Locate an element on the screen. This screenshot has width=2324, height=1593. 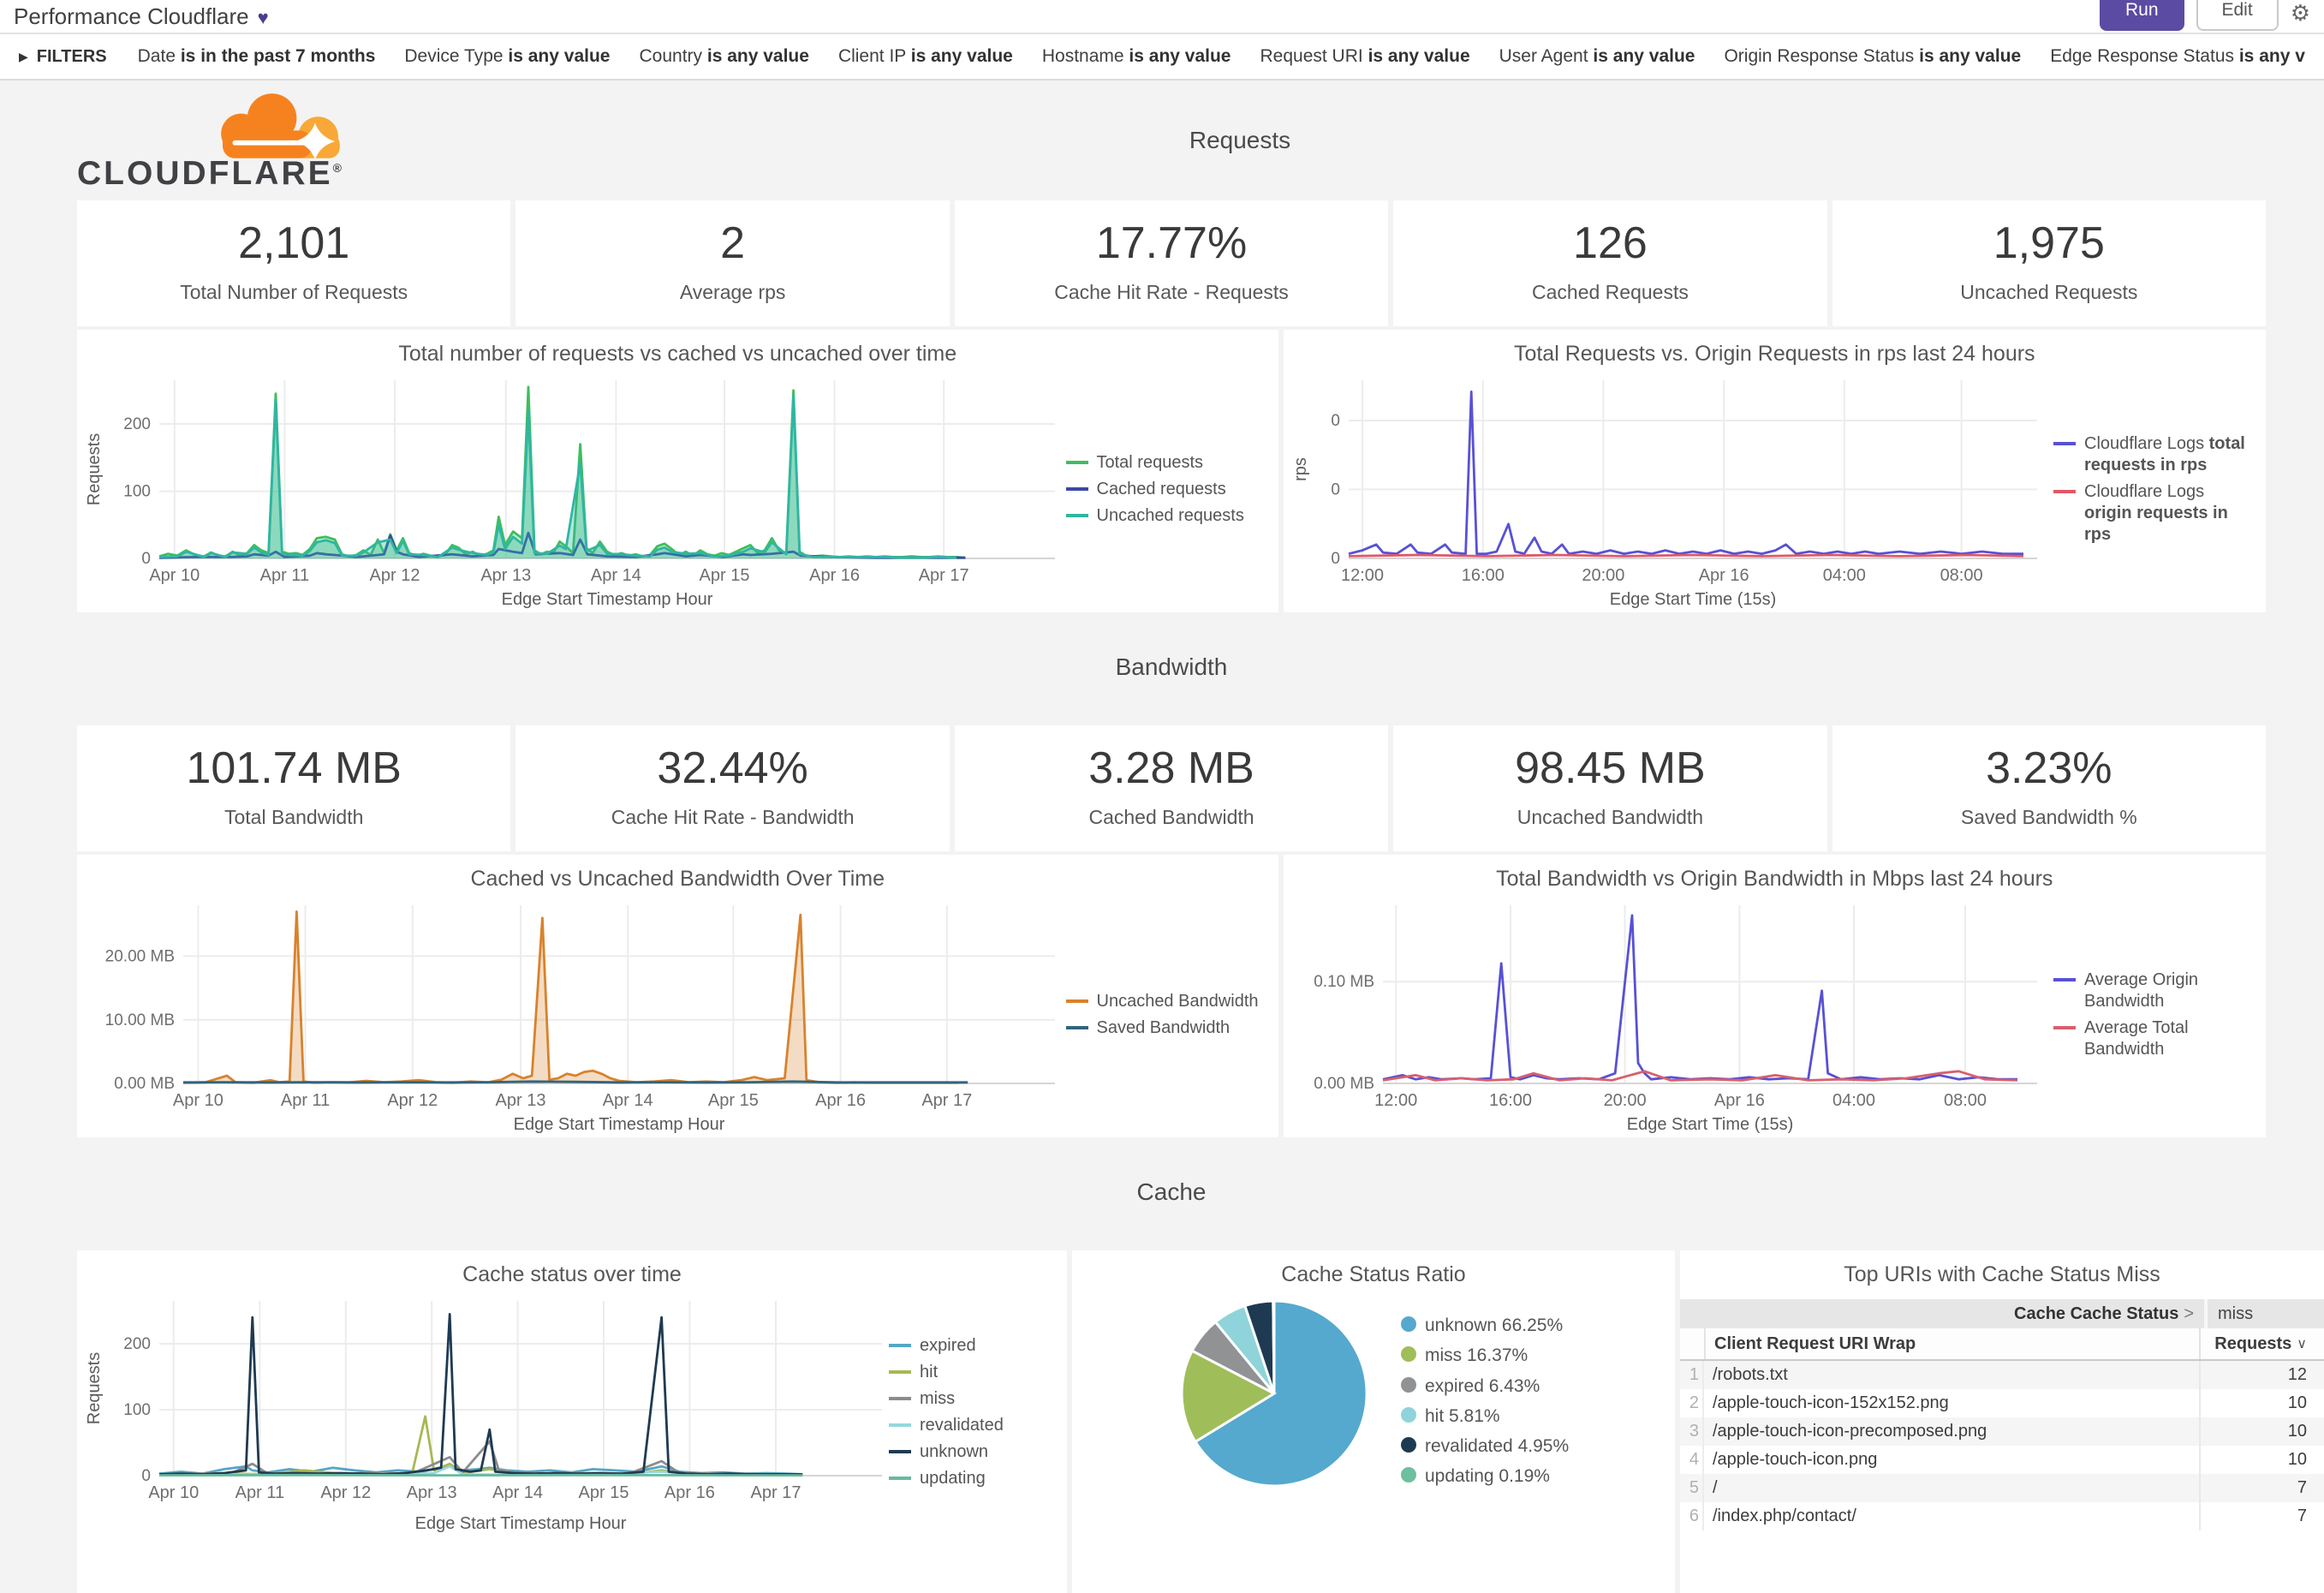
edit-button: Edit is located at coordinates (2237, 15).